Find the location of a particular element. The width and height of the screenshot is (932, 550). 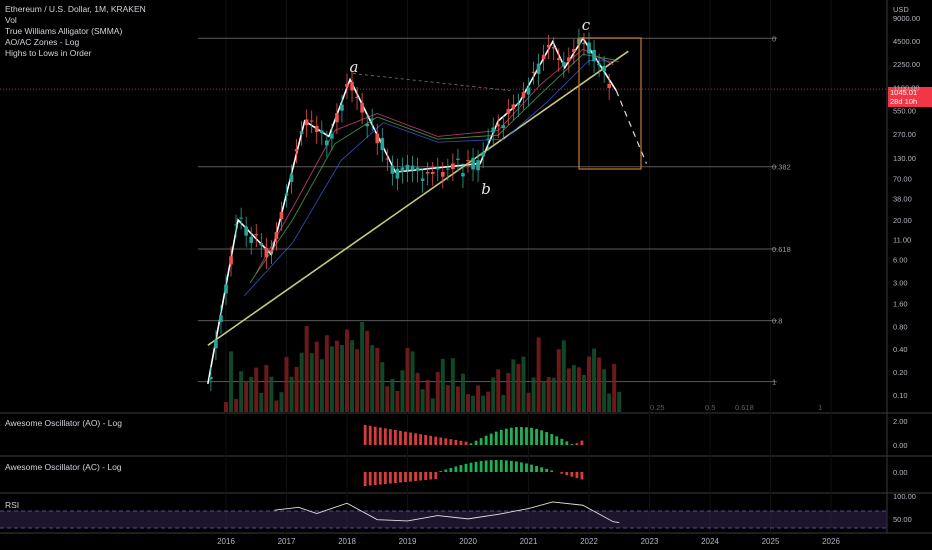

projection-line is located at coordinates (631, 127).